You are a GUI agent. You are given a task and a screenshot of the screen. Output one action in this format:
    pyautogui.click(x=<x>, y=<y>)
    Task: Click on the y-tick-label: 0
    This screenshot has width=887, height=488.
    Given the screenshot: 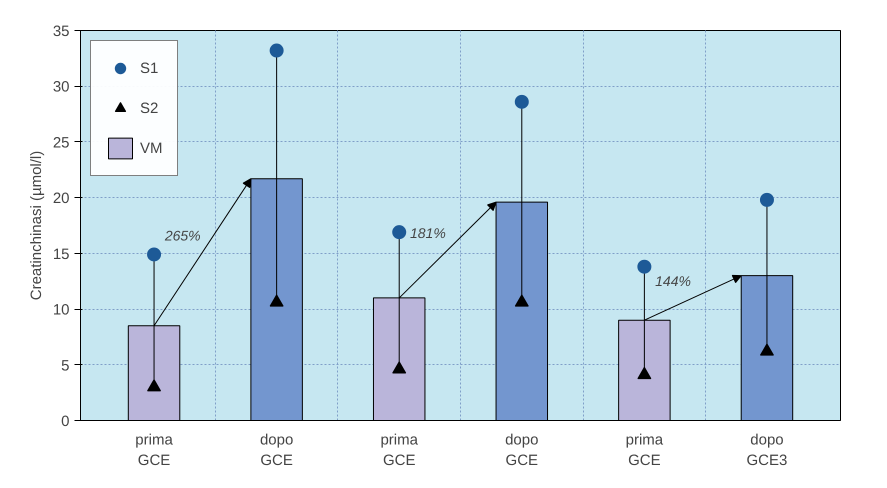 What is the action you would take?
    pyautogui.click(x=65, y=421)
    